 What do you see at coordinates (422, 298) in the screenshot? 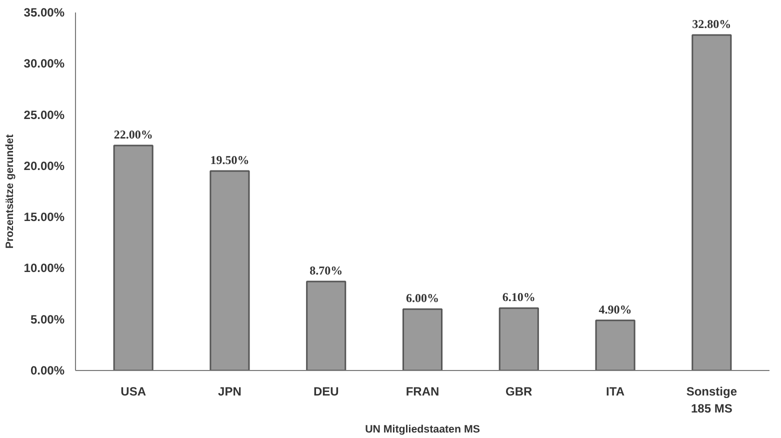
I see `data-label: 6.00%` at bounding box center [422, 298].